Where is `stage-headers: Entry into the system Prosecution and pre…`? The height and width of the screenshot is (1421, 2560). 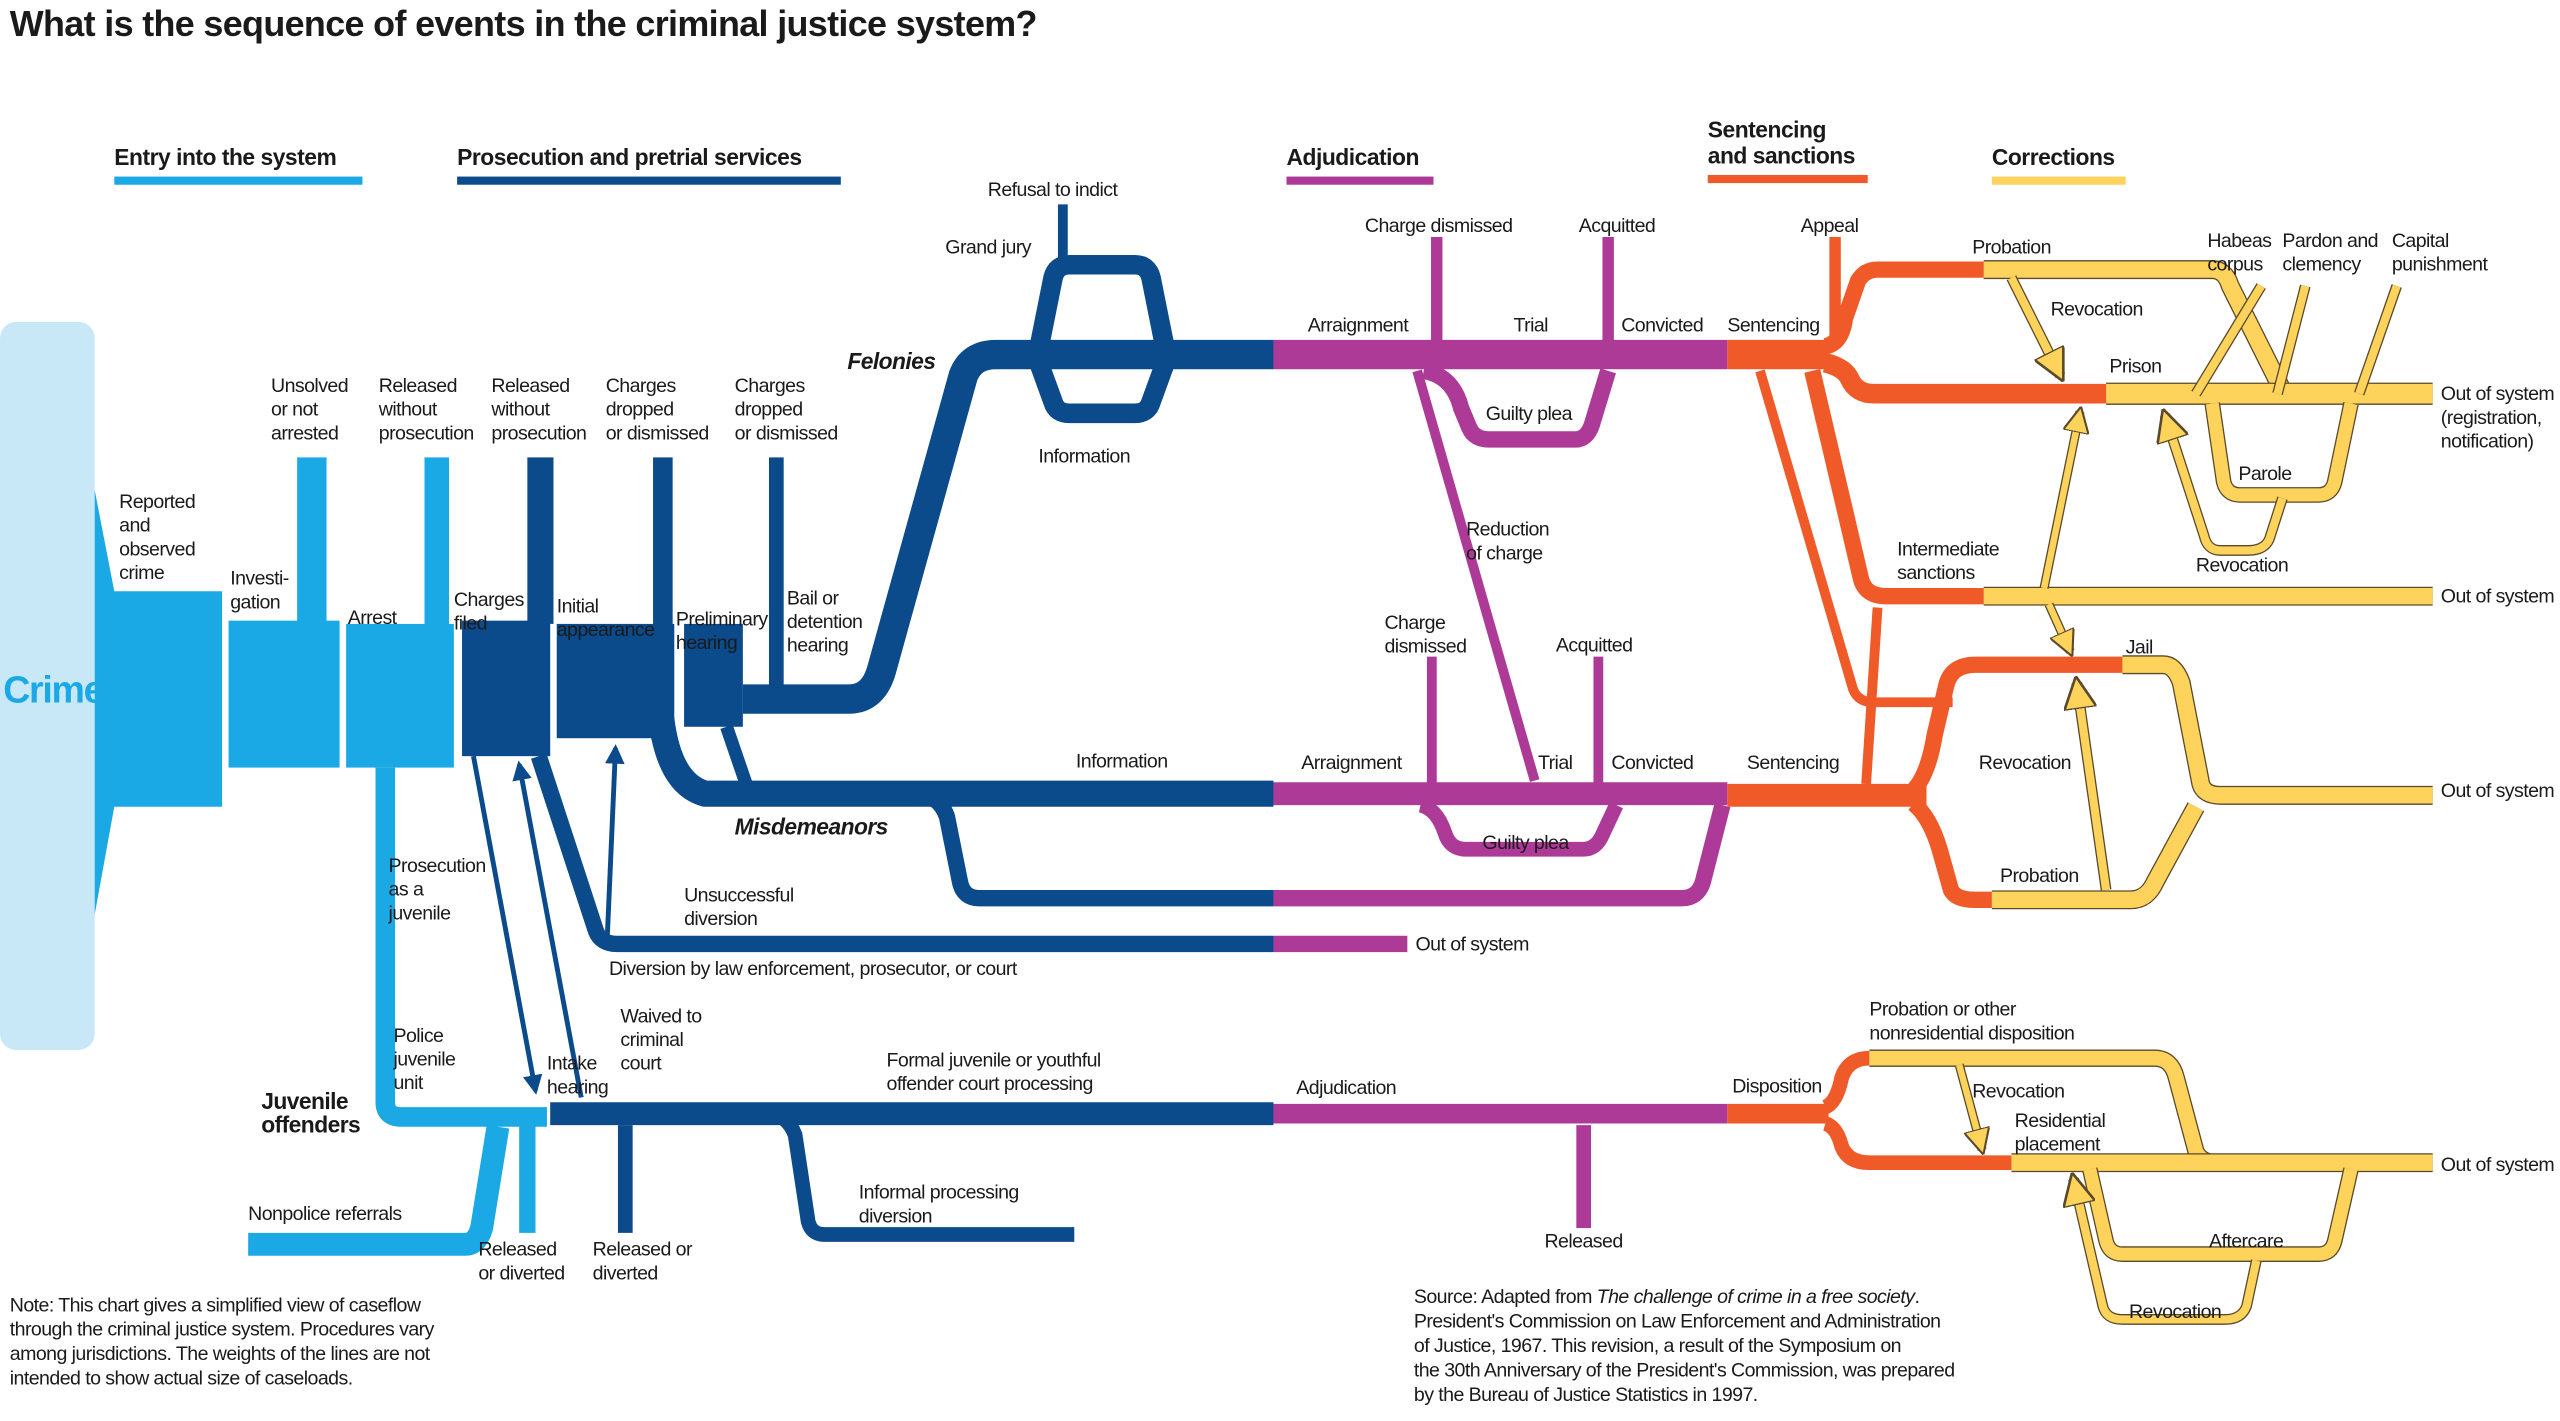 stage-headers: Entry into the system Prosecution and pre… is located at coordinates (1120, 150).